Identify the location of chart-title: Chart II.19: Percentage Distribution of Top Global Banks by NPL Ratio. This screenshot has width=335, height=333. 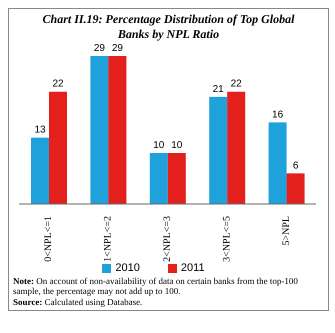
(169, 26).